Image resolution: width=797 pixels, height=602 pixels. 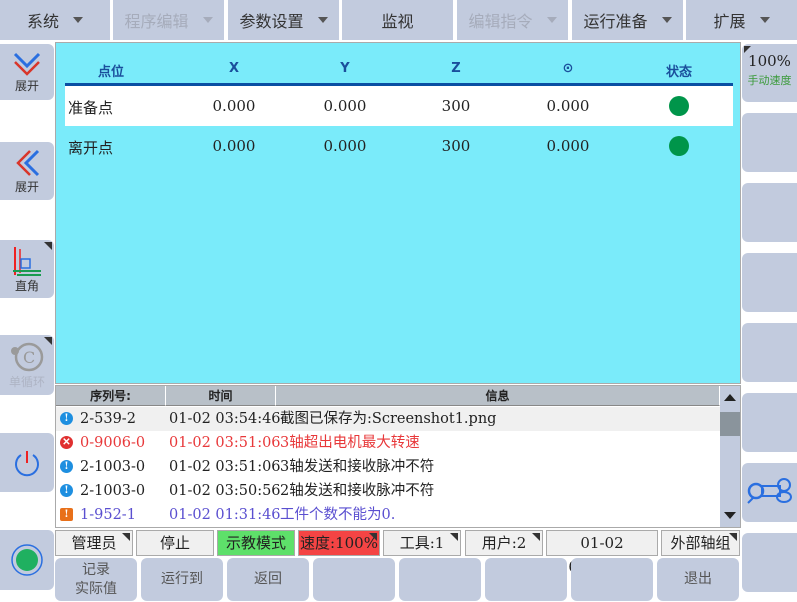 I want to click on user-coord-text: 用户:2, so click(x=504, y=543).